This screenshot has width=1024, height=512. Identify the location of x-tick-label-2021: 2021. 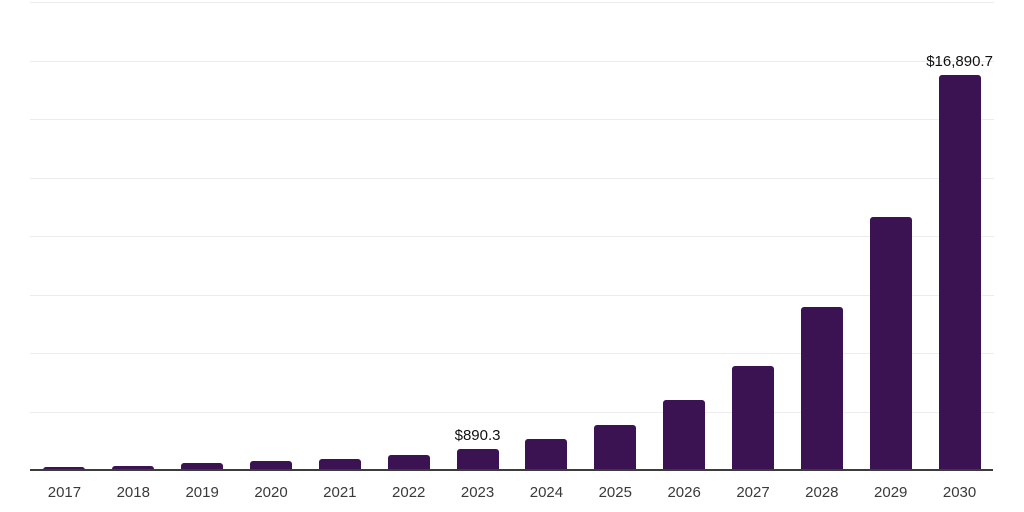
(340, 492).